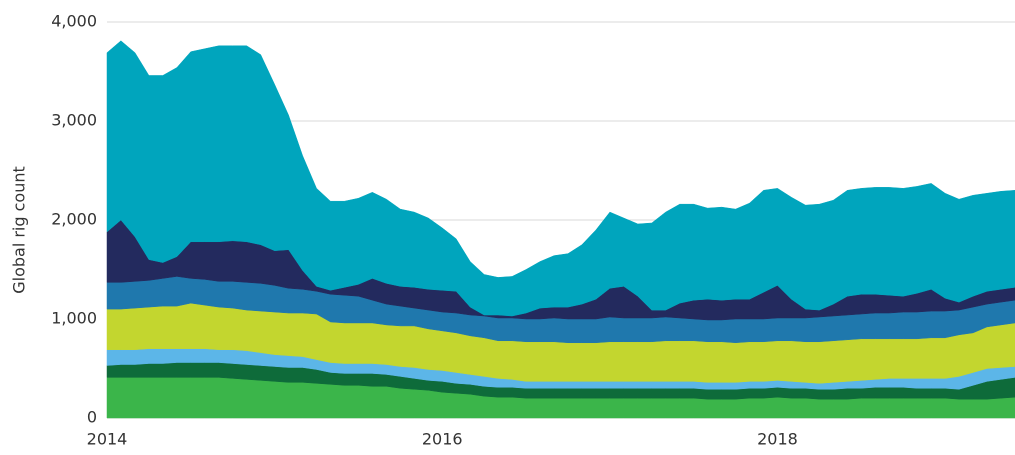  I want to click on y-tick-label: 3,000, so click(74, 120).